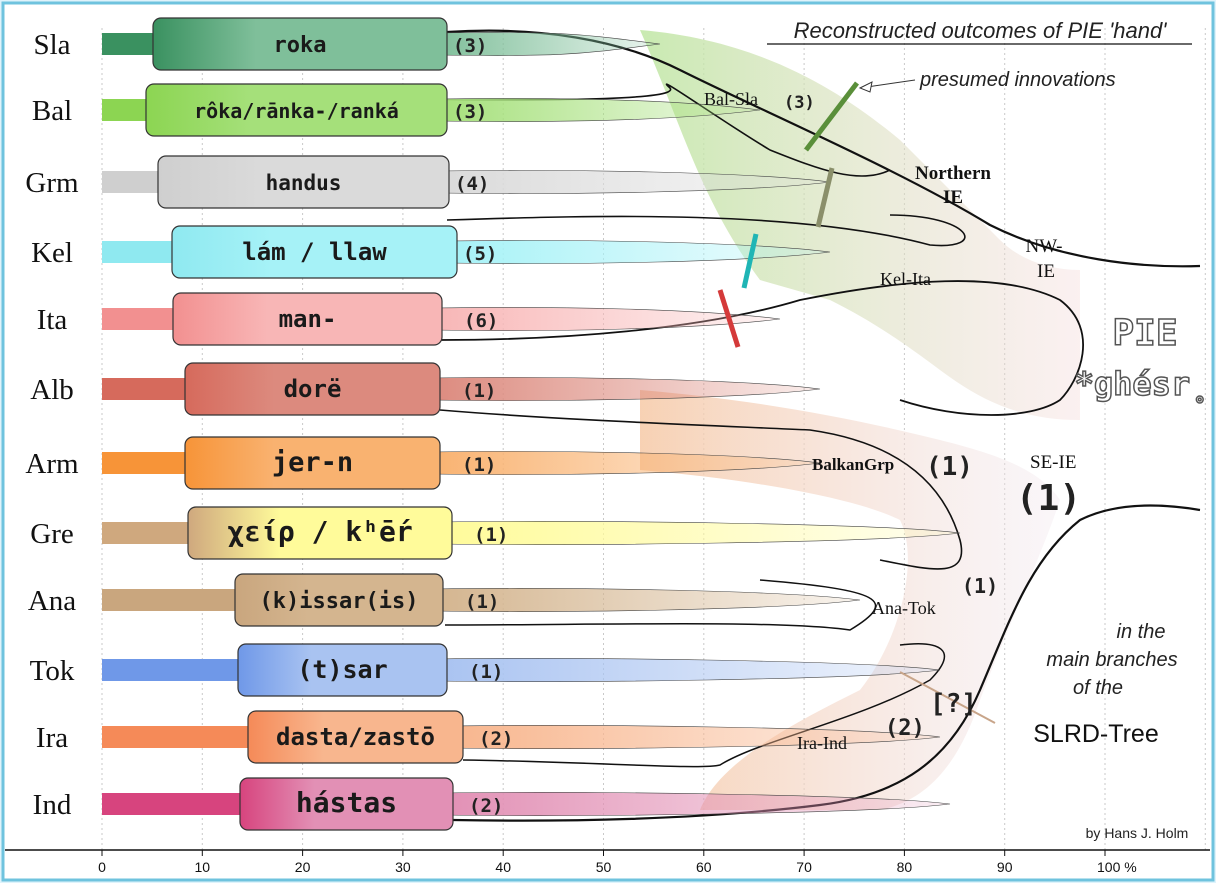 Image resolution: width=1216 pixels, height=883 pixels. I want to click on innovation-mark-bal-sla, so click(831, 116).